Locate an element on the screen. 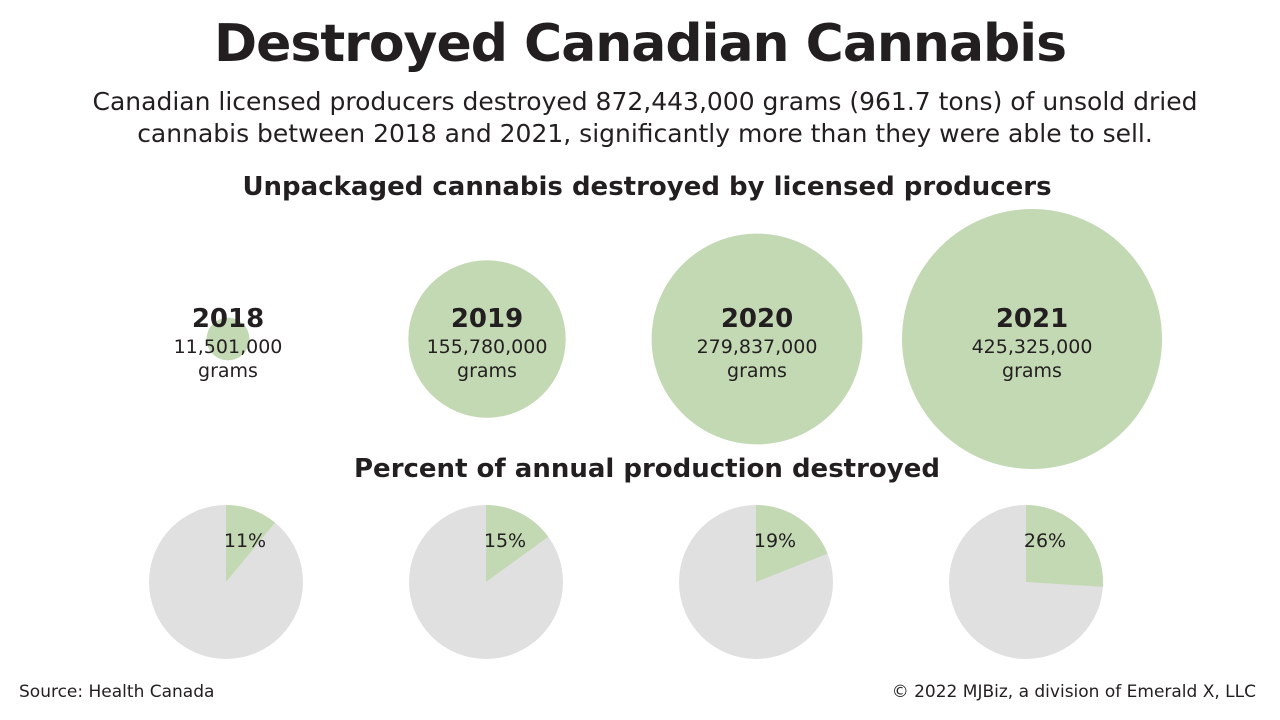 Image resolution: width=1280 pixels, height=720 pixels. bubble-value-label-2018: 11,501,000 is located at coordinates (228, 347).